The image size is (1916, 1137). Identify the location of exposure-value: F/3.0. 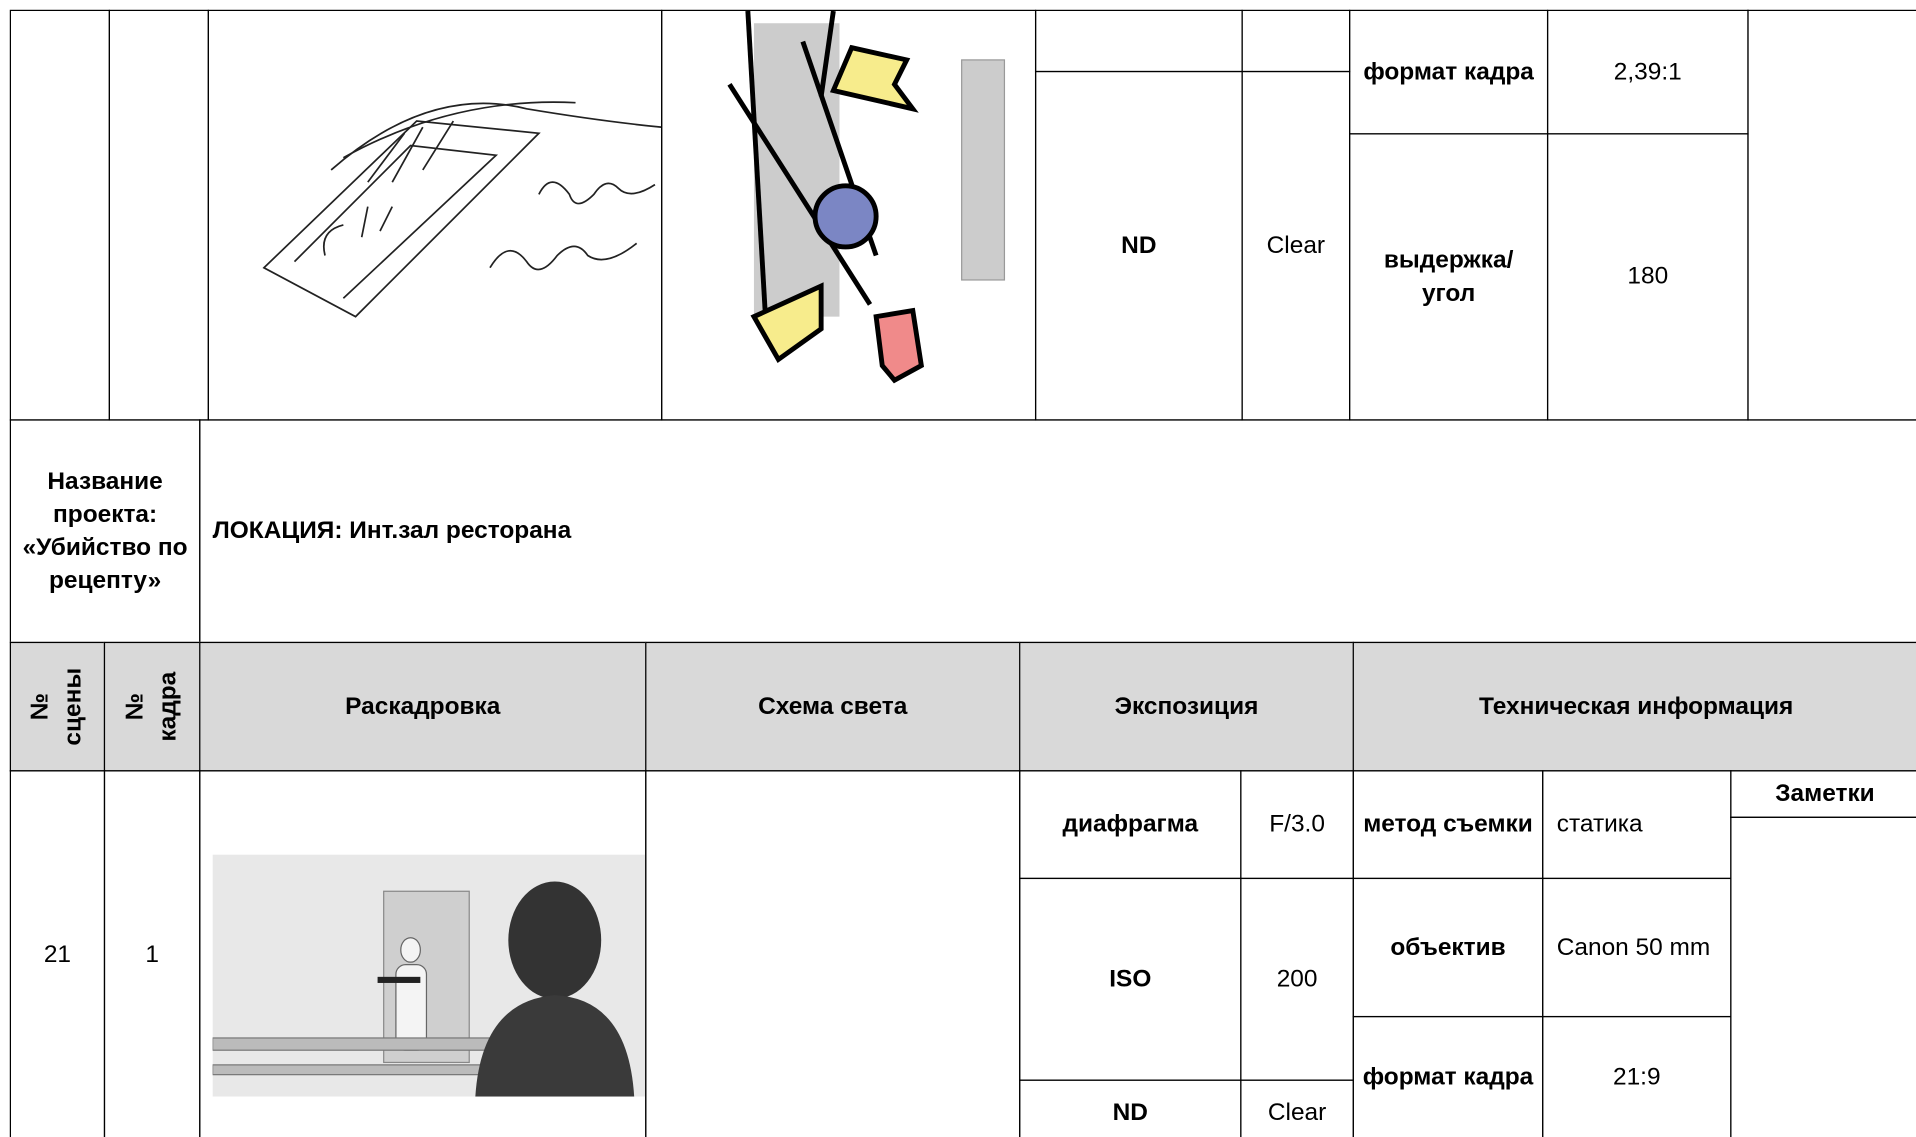
(1297, 825).